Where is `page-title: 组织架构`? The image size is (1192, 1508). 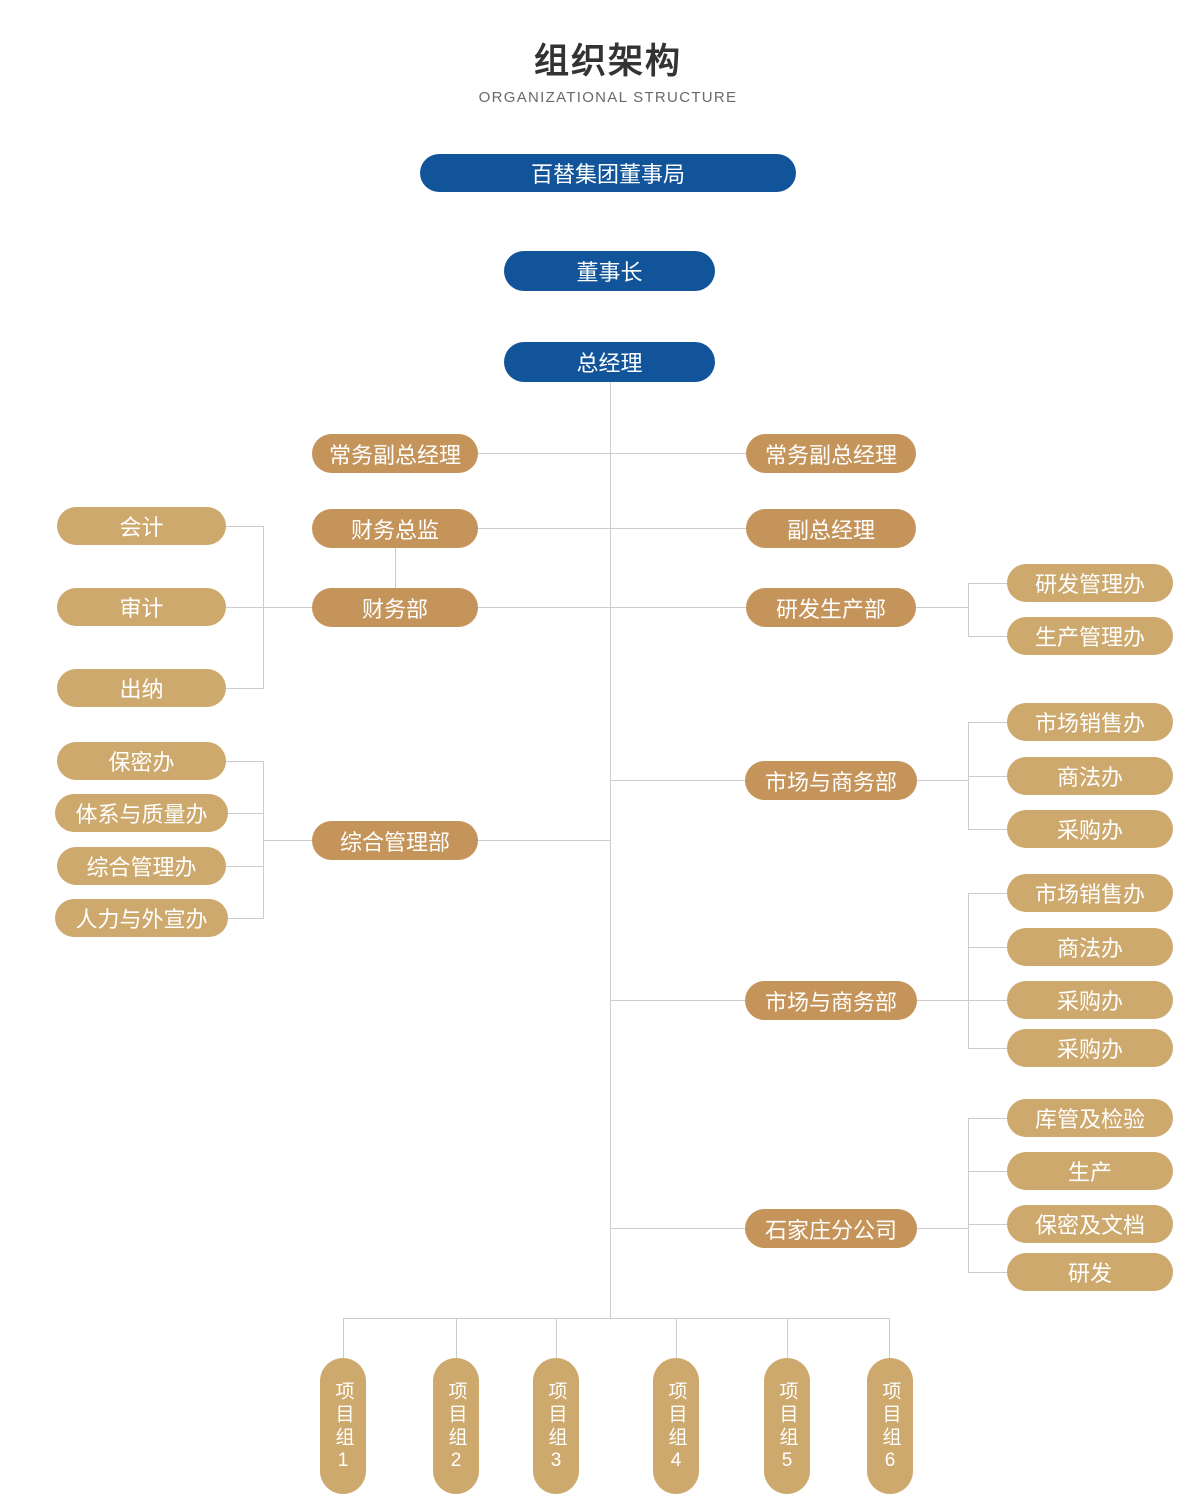 page-title: 组织架构 is located at coordinates (607, 61).